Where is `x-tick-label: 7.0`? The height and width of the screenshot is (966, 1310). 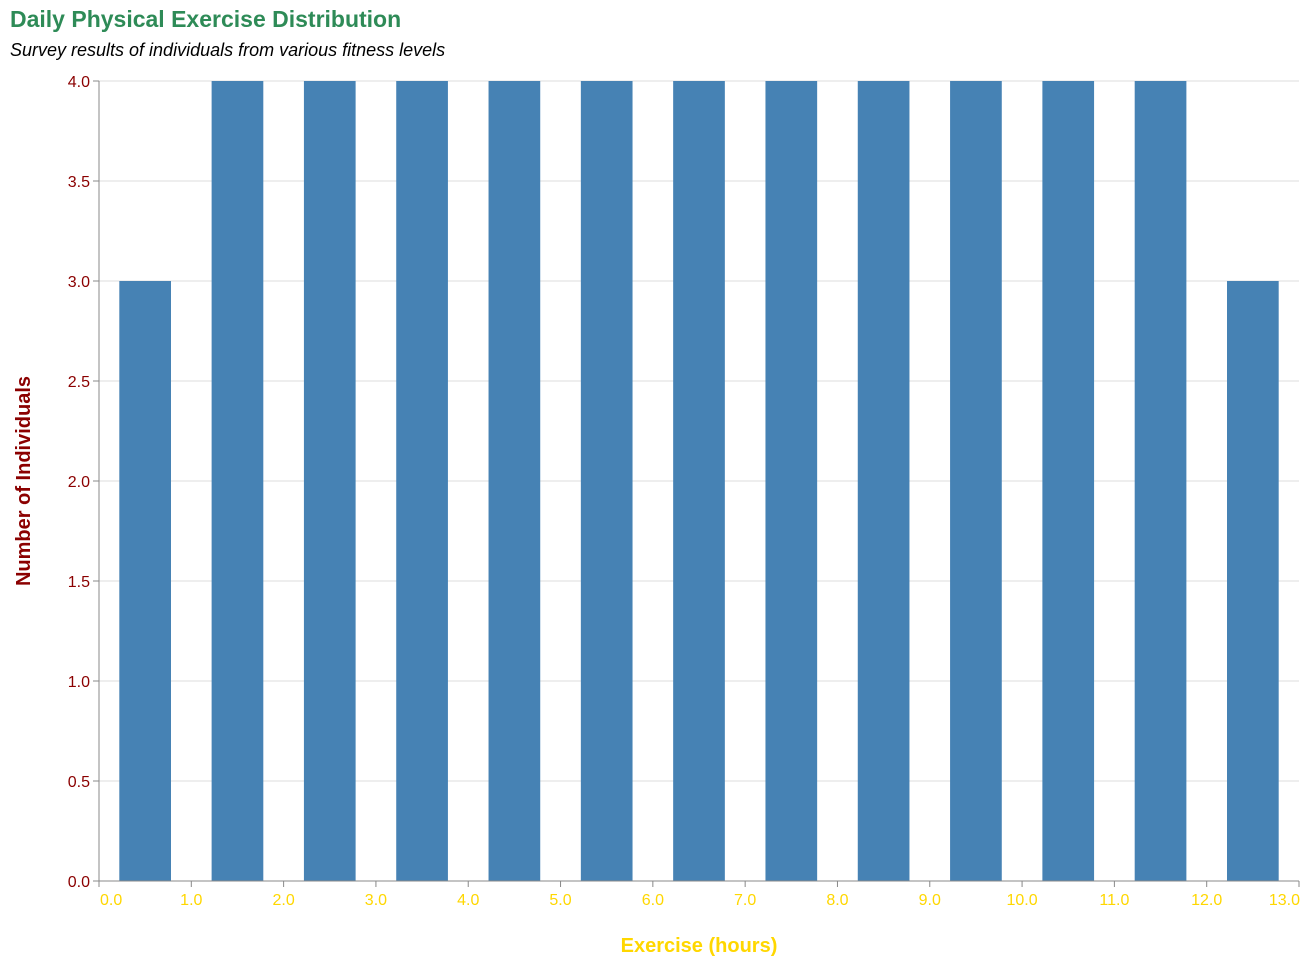
x-tick-label: 7.0 is located at coordinates (745, 900).